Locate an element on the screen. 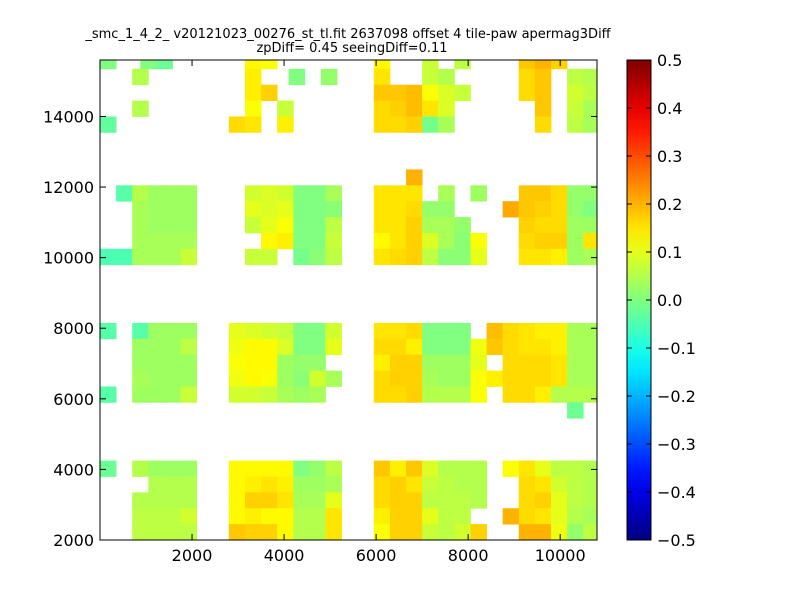  colorbar: 0.5 0.4 0.3 0.2 0.1 0.0 −0.1 −0.2 −0.3 −0.4 −0.5 is located at coordinates (661, 300).